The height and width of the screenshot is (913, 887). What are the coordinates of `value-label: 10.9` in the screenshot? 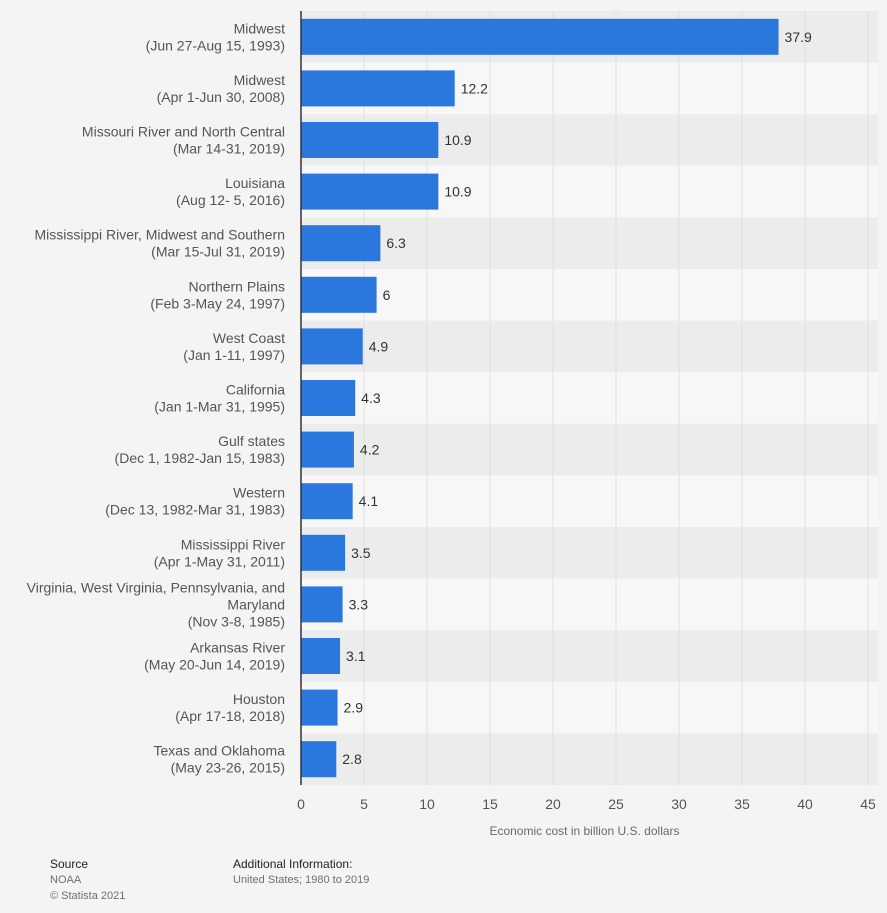 It's located at (457, 192).